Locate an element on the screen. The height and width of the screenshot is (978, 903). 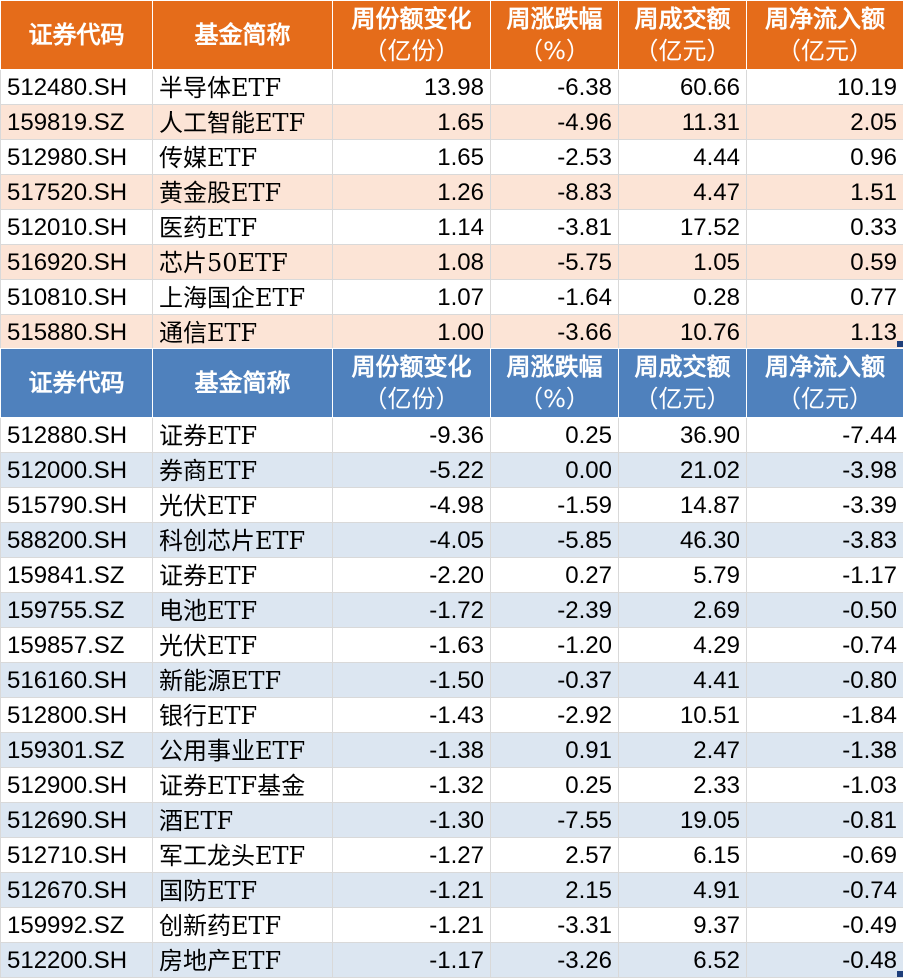
cell-share-change: -1.30 is located at coordinates (412, 820).